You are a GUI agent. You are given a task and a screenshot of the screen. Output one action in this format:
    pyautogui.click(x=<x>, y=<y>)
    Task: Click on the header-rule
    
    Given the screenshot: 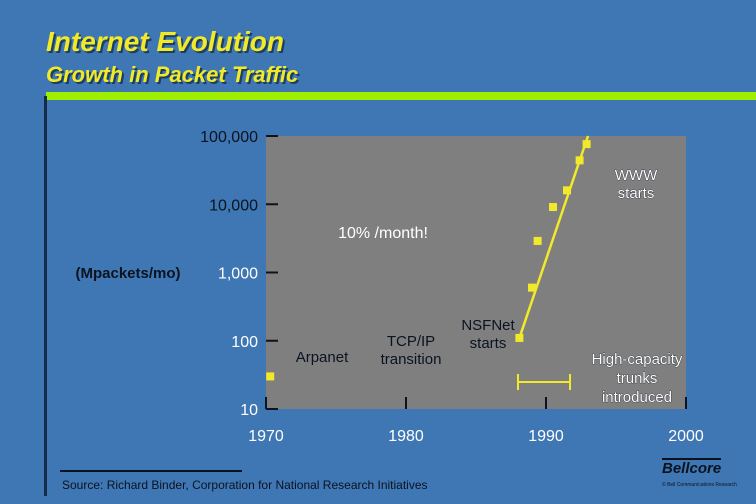 What is the action you would take?
    pyautogui.click(x=401, y=96)
    